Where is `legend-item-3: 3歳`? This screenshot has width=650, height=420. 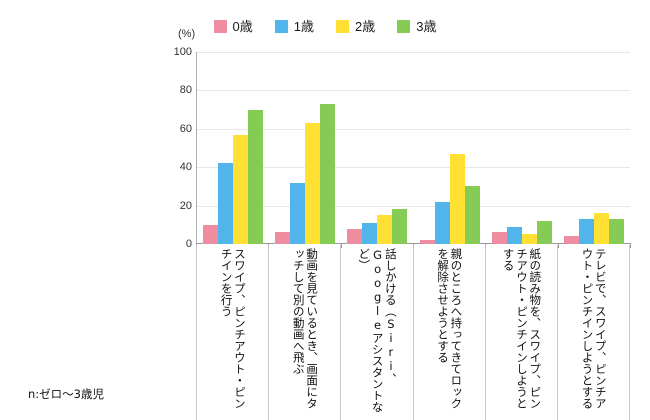 legend-item-3: 3歳 is located at coordinates (416, 26).